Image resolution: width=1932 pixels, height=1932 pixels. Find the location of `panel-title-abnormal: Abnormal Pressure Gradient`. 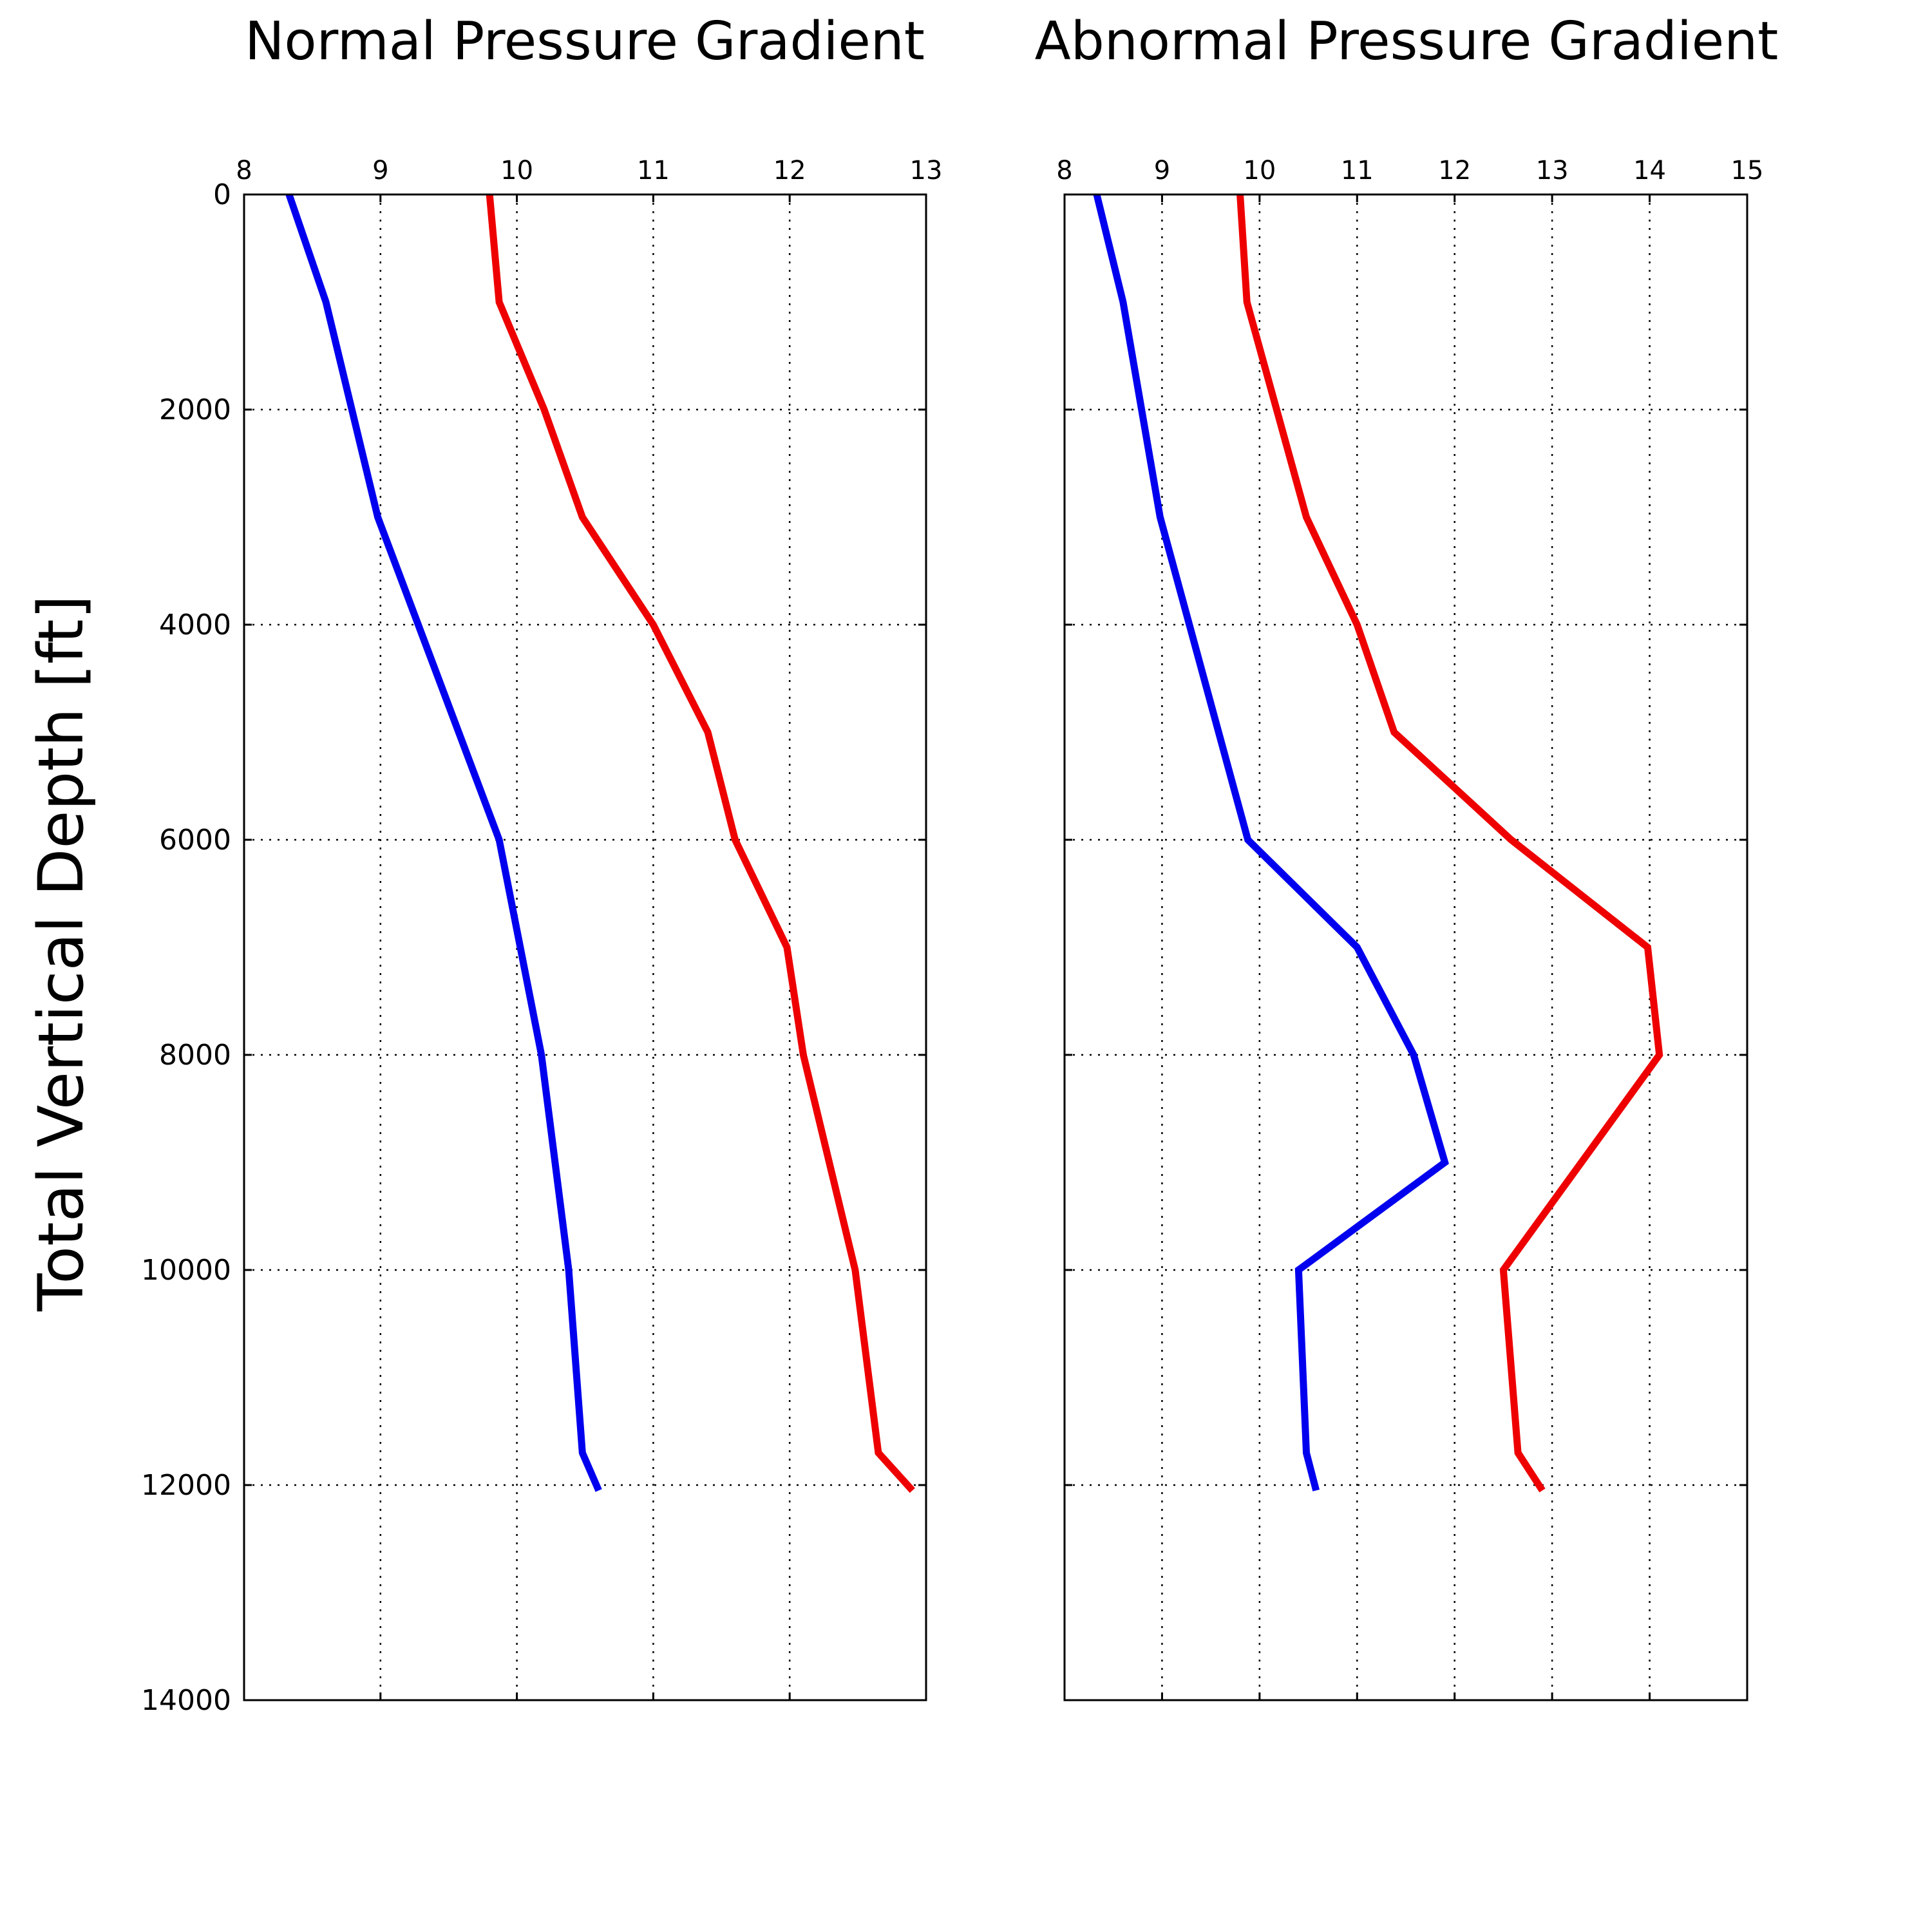

panel-title-abnormal: Abnormal Pressure Gradient is located at coordinates (1407, 42).